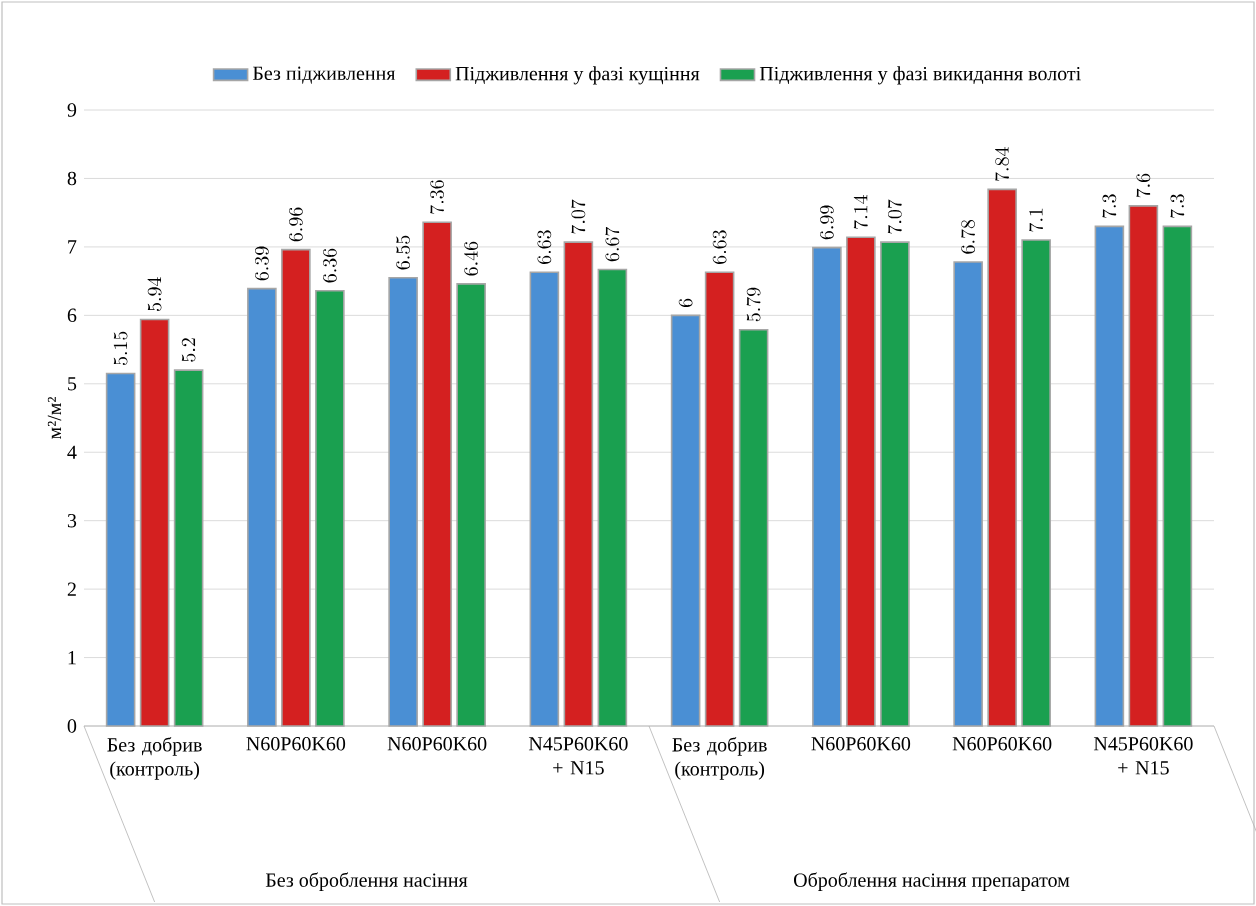  What do you see at coordinates (72, 110) in the screenshot?
I see `y-tick-label: 9` at bounding box center [72, 110].